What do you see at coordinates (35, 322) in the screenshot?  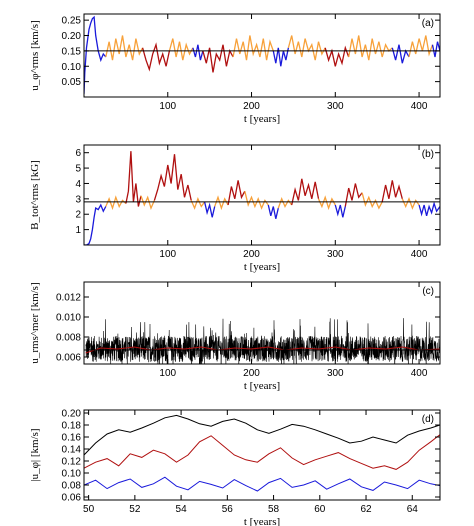 I see `y-axis-label: u_rms^mer [km/s]` at bounding box center [35, 322].